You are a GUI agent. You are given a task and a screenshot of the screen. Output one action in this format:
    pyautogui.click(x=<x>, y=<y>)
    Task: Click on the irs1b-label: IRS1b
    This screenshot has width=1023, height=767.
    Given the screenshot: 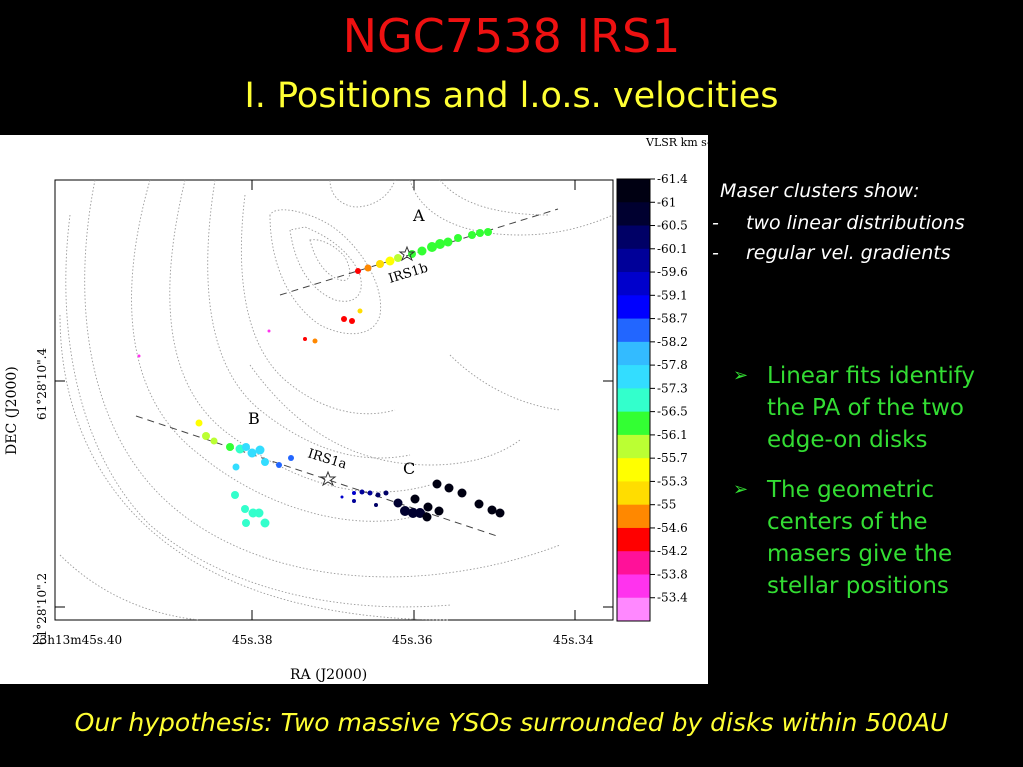 What is the action you would take?
    pyautogui.click(x=408, y=274)
    